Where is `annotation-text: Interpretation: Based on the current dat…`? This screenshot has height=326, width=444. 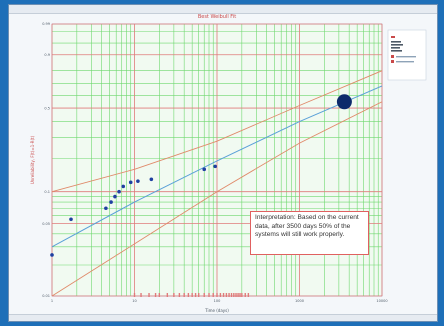
annotation-text: Interpretation: Based on the current dat… is located at coordinates (307, 226).